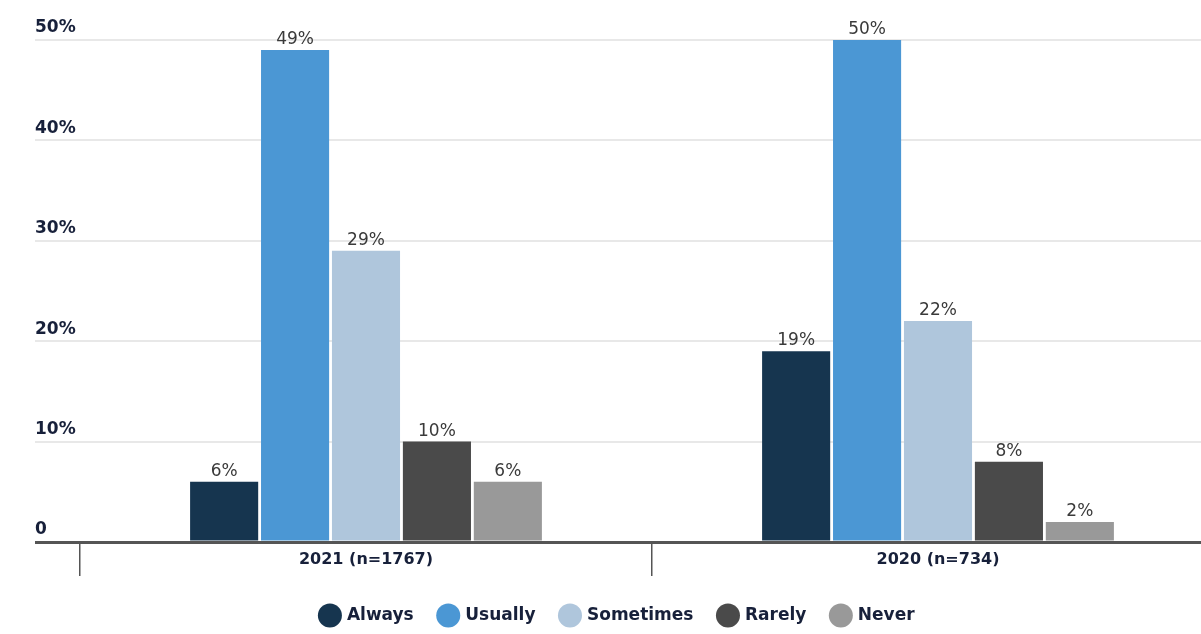 Image resolution: width=1201 pixels, height=634 pixels. I want to click on data-label: 8%, so click(1009, 449).